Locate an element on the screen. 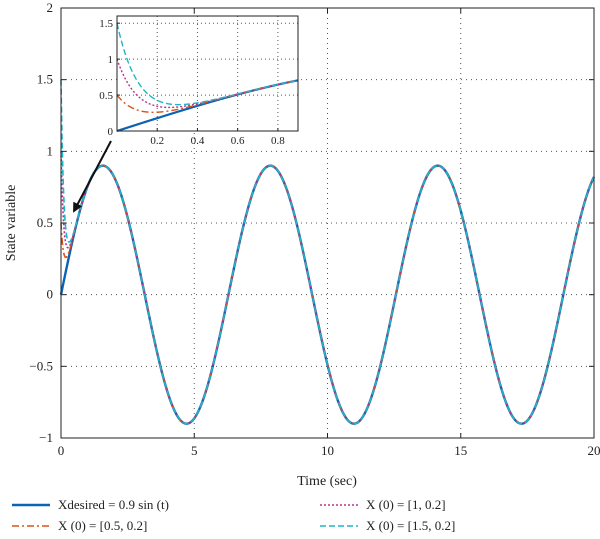 The image size is (600, 539). y-tick-label: 0 is located at coordinates (50, 294).